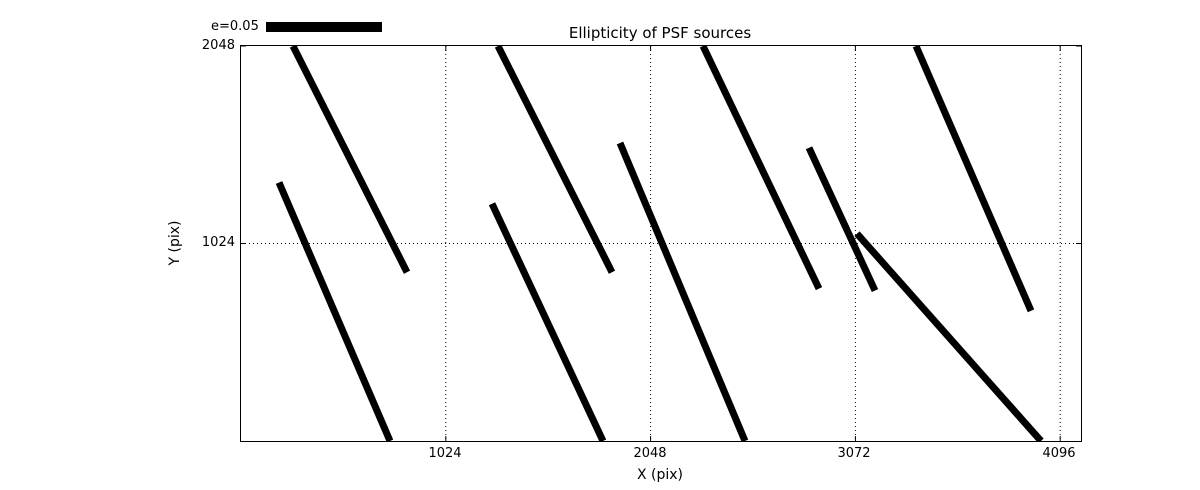 The height and width of the screenshot is (490, 1200). Describe the element at coordinates (854, 453) in the screenshot. I see `x-tick-label-3072: 3072` at that location.